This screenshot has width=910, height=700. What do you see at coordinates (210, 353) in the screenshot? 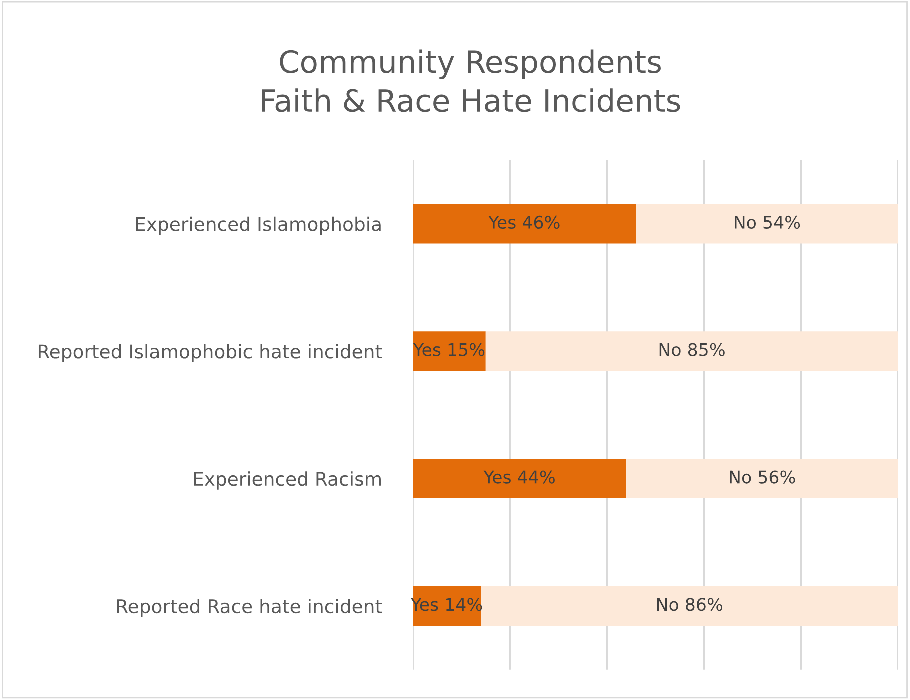
I see `y-tick-label: Reported Islamophobic hate incident` at bounding box center [210, 353].